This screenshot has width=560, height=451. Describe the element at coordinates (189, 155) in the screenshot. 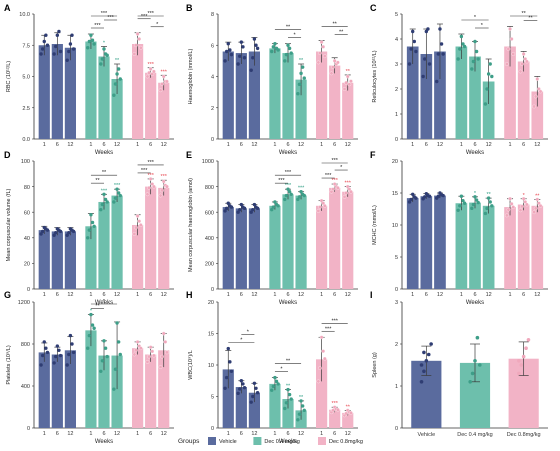

I see `panel-letter: E` at that location.